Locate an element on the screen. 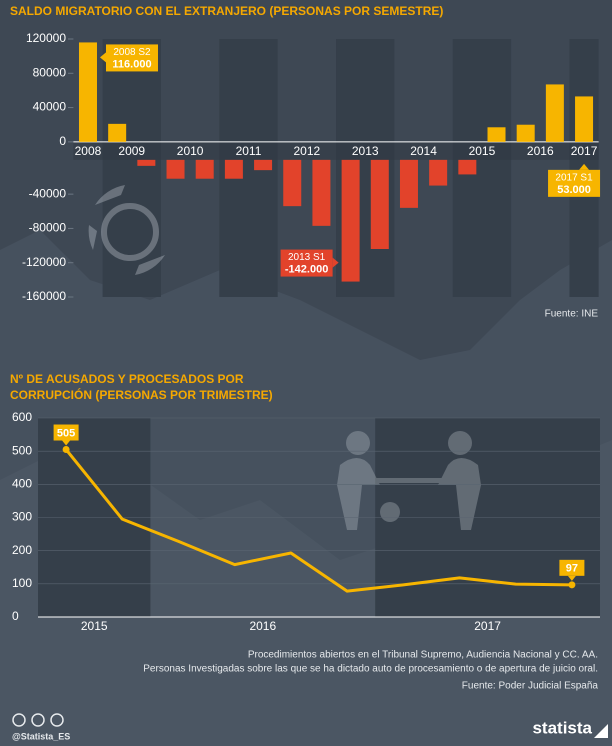 This screenshot has height=746, width=612. source: Fuente: INE is located at coordinates (572, 314).